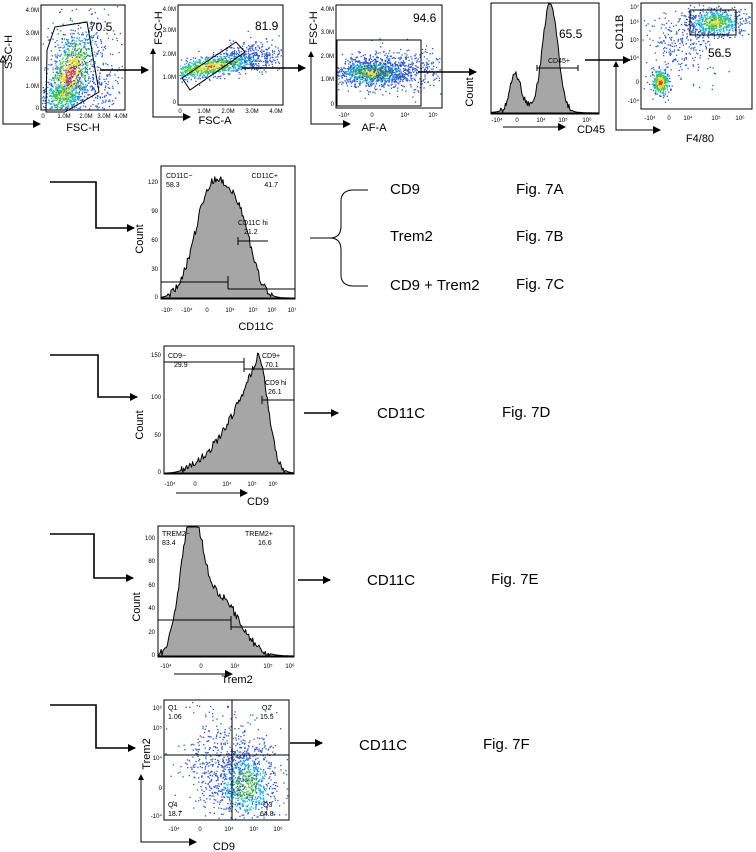 The image size is (756, 852). Describe the element at coordinates (153, 51) in the screenshot. I see `axis-arrow-up-p2` at that location.